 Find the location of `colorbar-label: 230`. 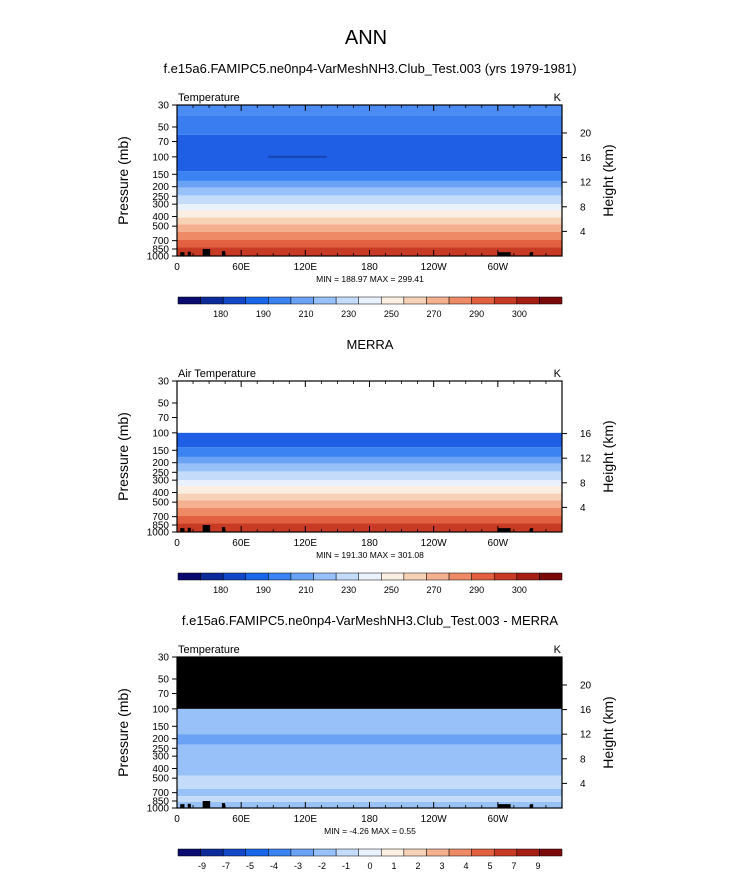

colorbar-label: 230 is located at coordinates (348, 590).